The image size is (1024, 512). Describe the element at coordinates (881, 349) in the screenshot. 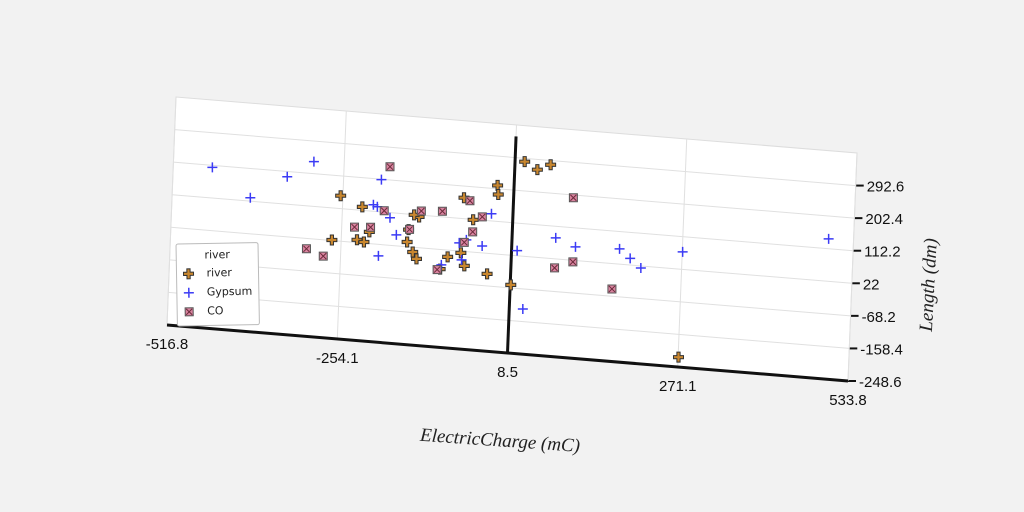

I see `y-tick-label: -158.4` at that location.